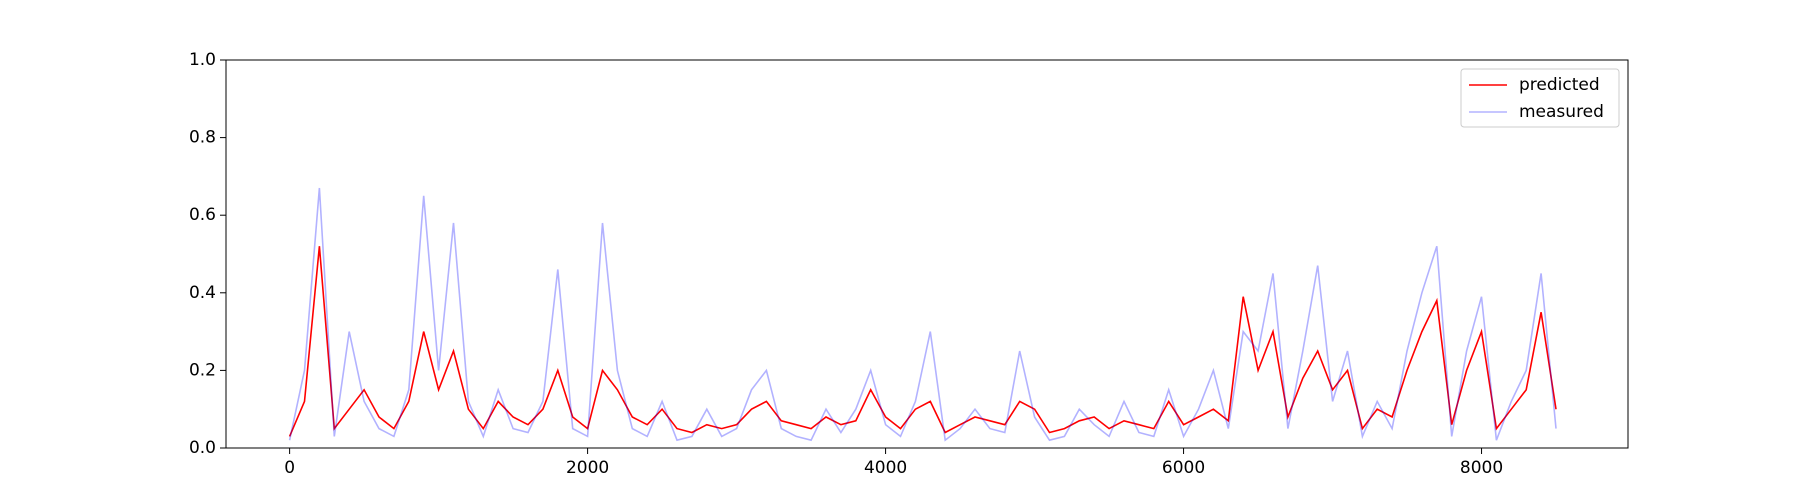  Describe the element at coordinates (1183, 468) in the screenshot. I see `x-tick-label: 6000` at that location.